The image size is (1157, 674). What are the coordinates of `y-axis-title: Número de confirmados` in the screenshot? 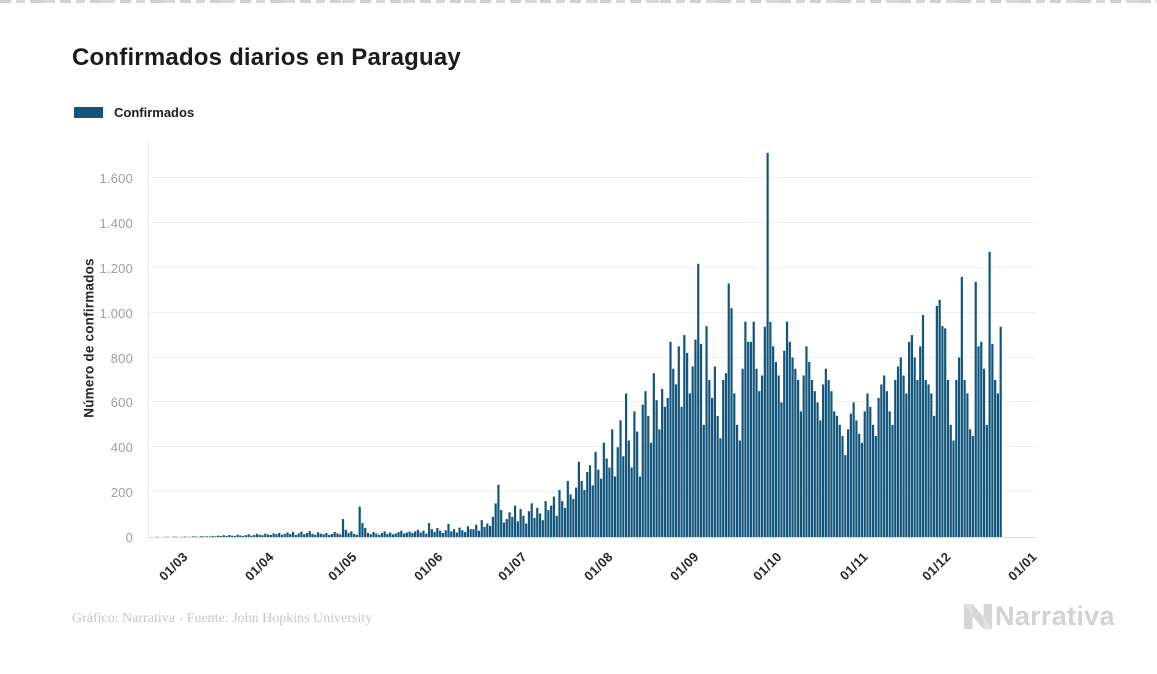 It's located at (89, 338).